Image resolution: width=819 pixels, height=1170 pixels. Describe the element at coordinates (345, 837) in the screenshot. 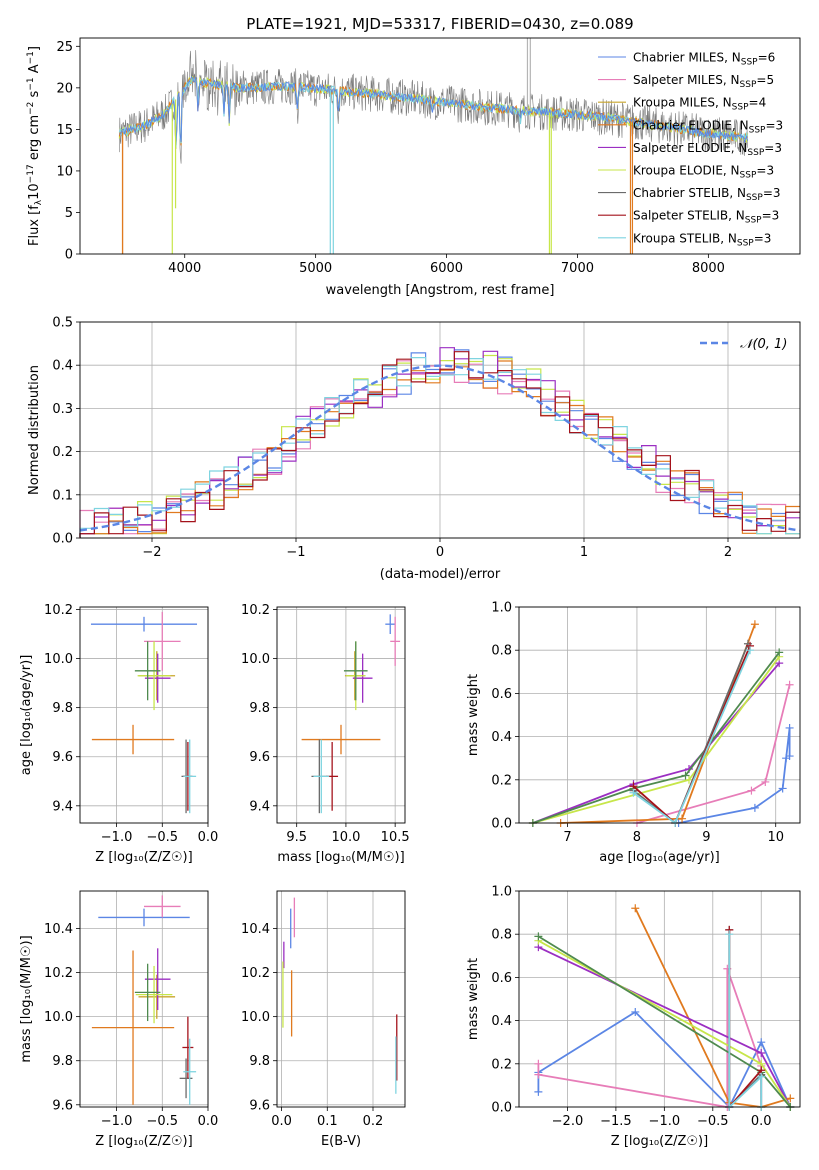

I see `x-tick-label: 10.0` at that location.